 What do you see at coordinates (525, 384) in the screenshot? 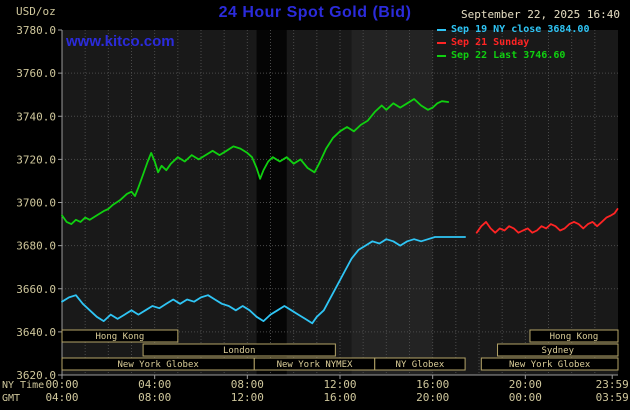
I see `ny-time-tick-label: 20:00` at bounding box center [525, 384].